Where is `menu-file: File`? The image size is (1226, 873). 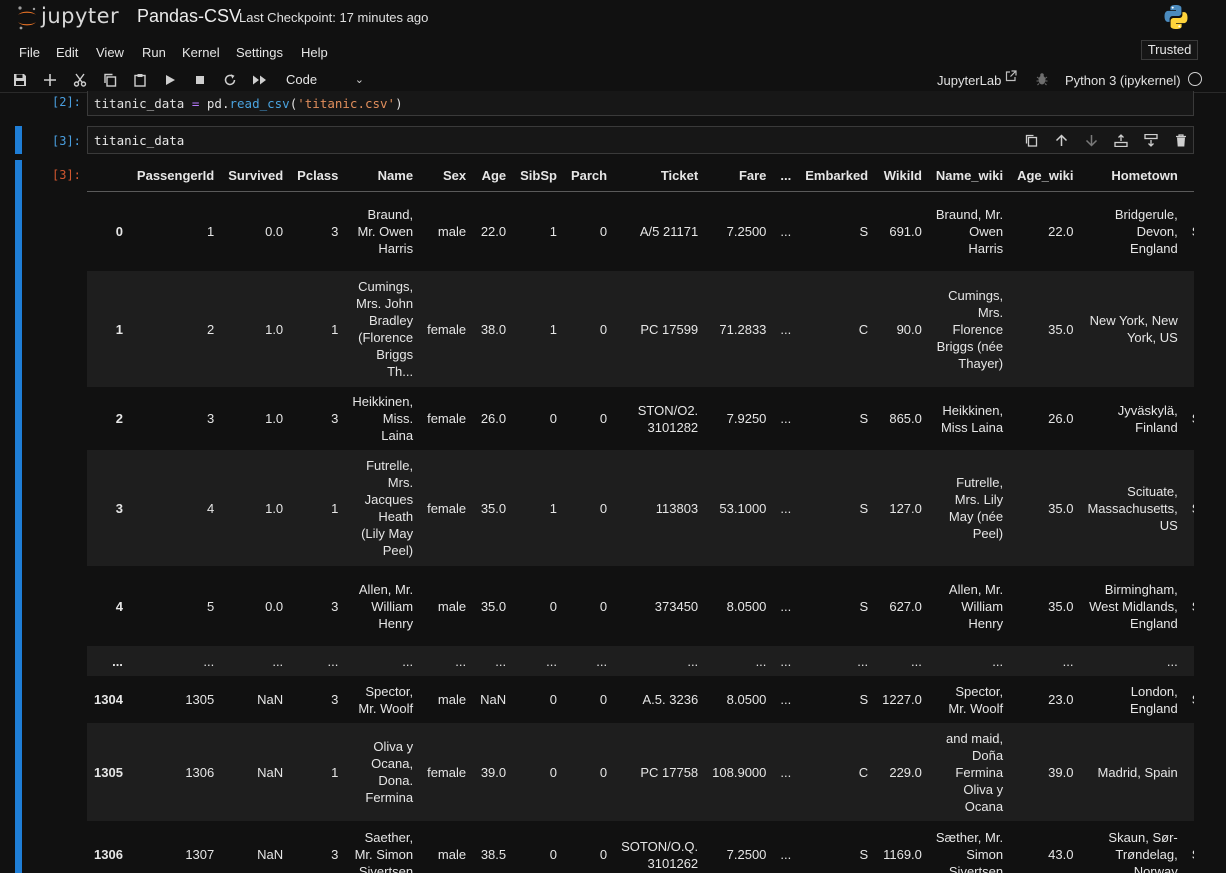 menu-file: File is located at coordinates (29, 52).